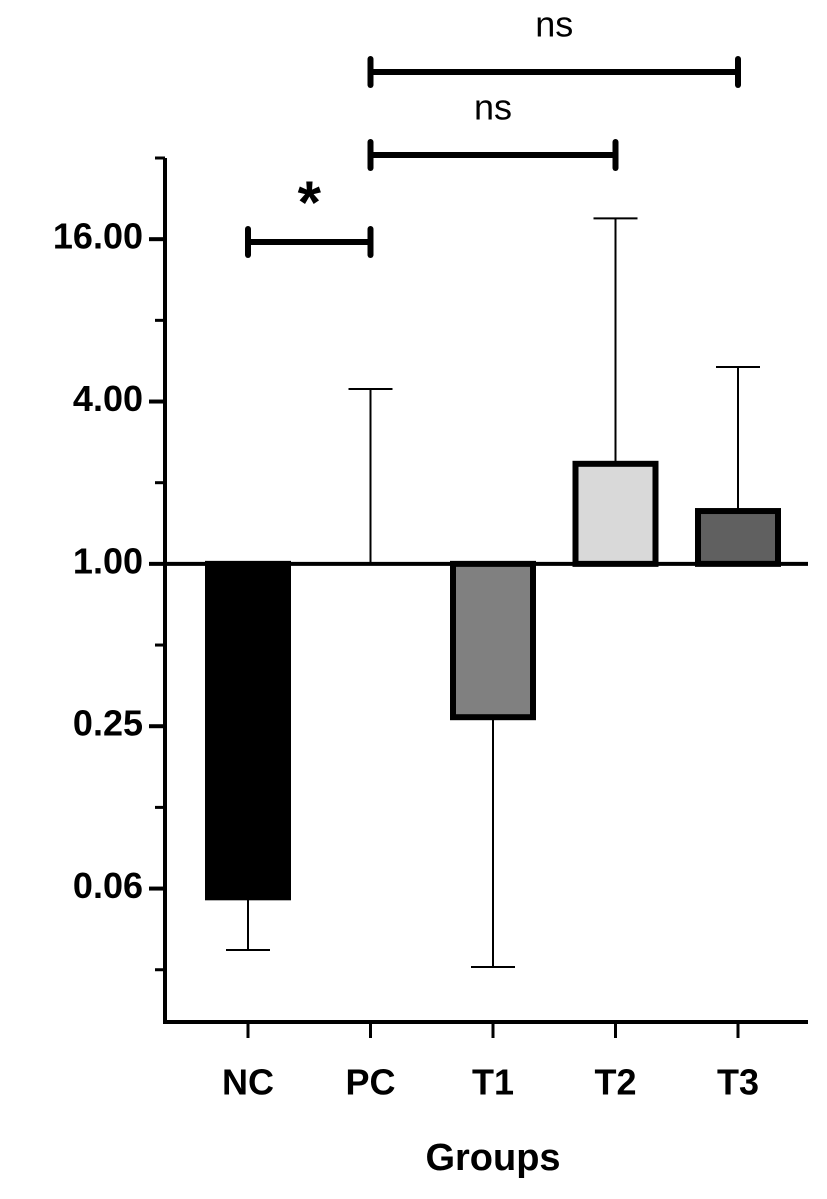  Describe the element at coordinates (492, 1158) in the screenshot. I see `x-axis-title: Groups` at that location.